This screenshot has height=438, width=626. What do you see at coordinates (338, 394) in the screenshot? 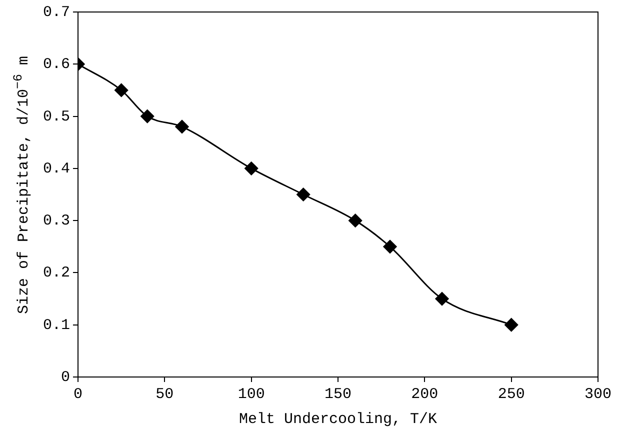
I see `x-tick-label: 150` at bounding box center [338, 394].